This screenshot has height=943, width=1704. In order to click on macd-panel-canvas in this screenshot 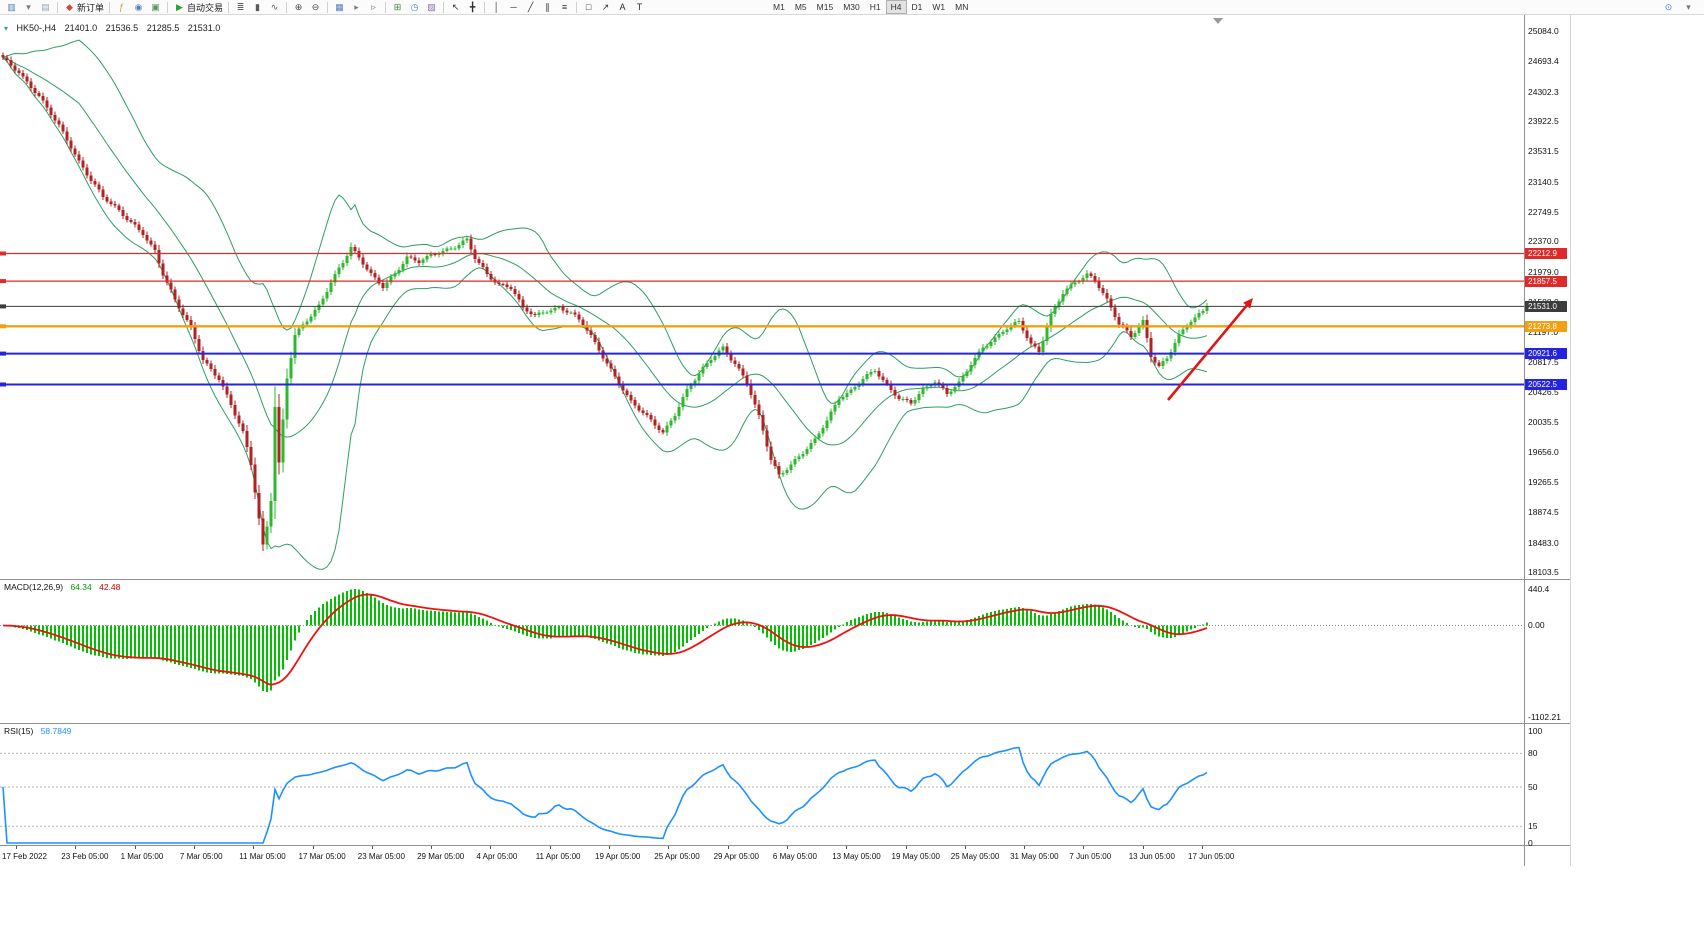, I will do `click(785, 651)`.